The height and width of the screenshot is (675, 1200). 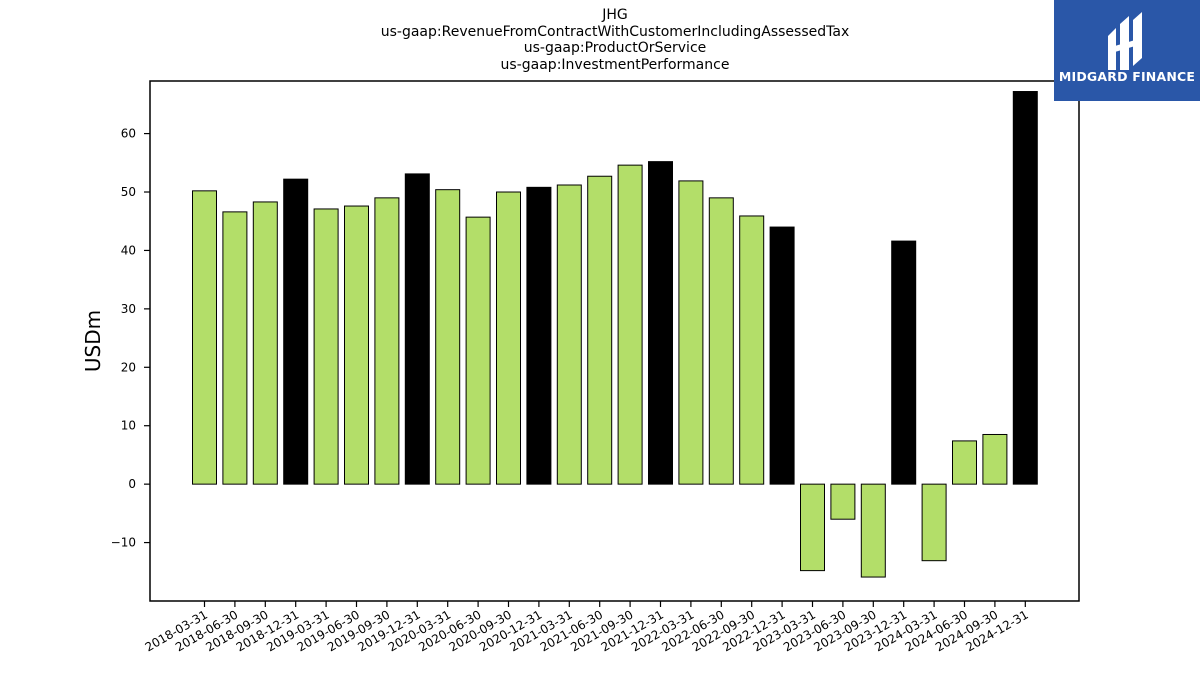 What do you see at coordinates (123, 543) in the screenshot?
I see `y-tick-label: −10` at bounding box center [123, 543].